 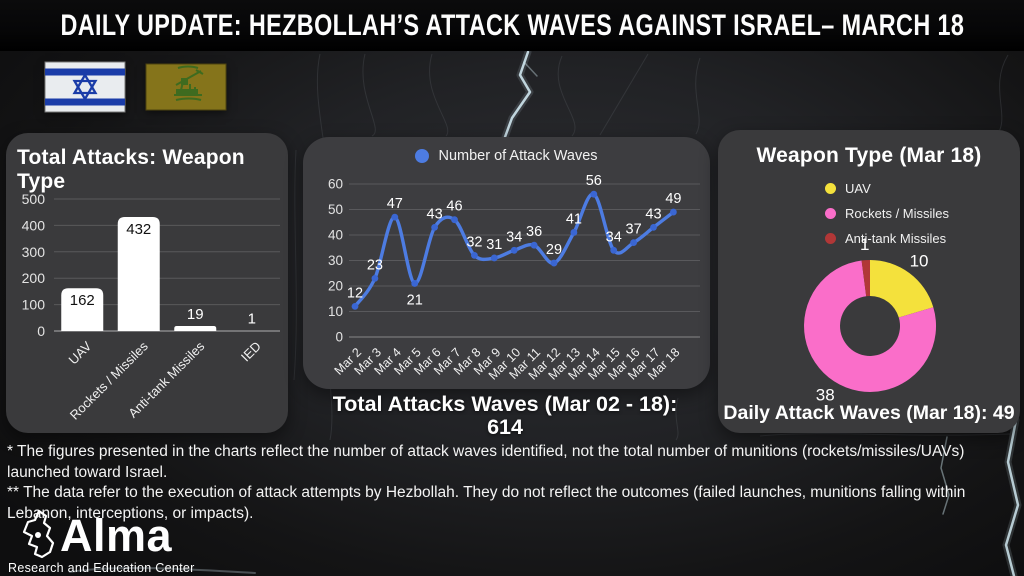 What do you see at coordinates (335, 209) in the screenshot?
I see `svg-text: 50` at bounding box center [335, 209].